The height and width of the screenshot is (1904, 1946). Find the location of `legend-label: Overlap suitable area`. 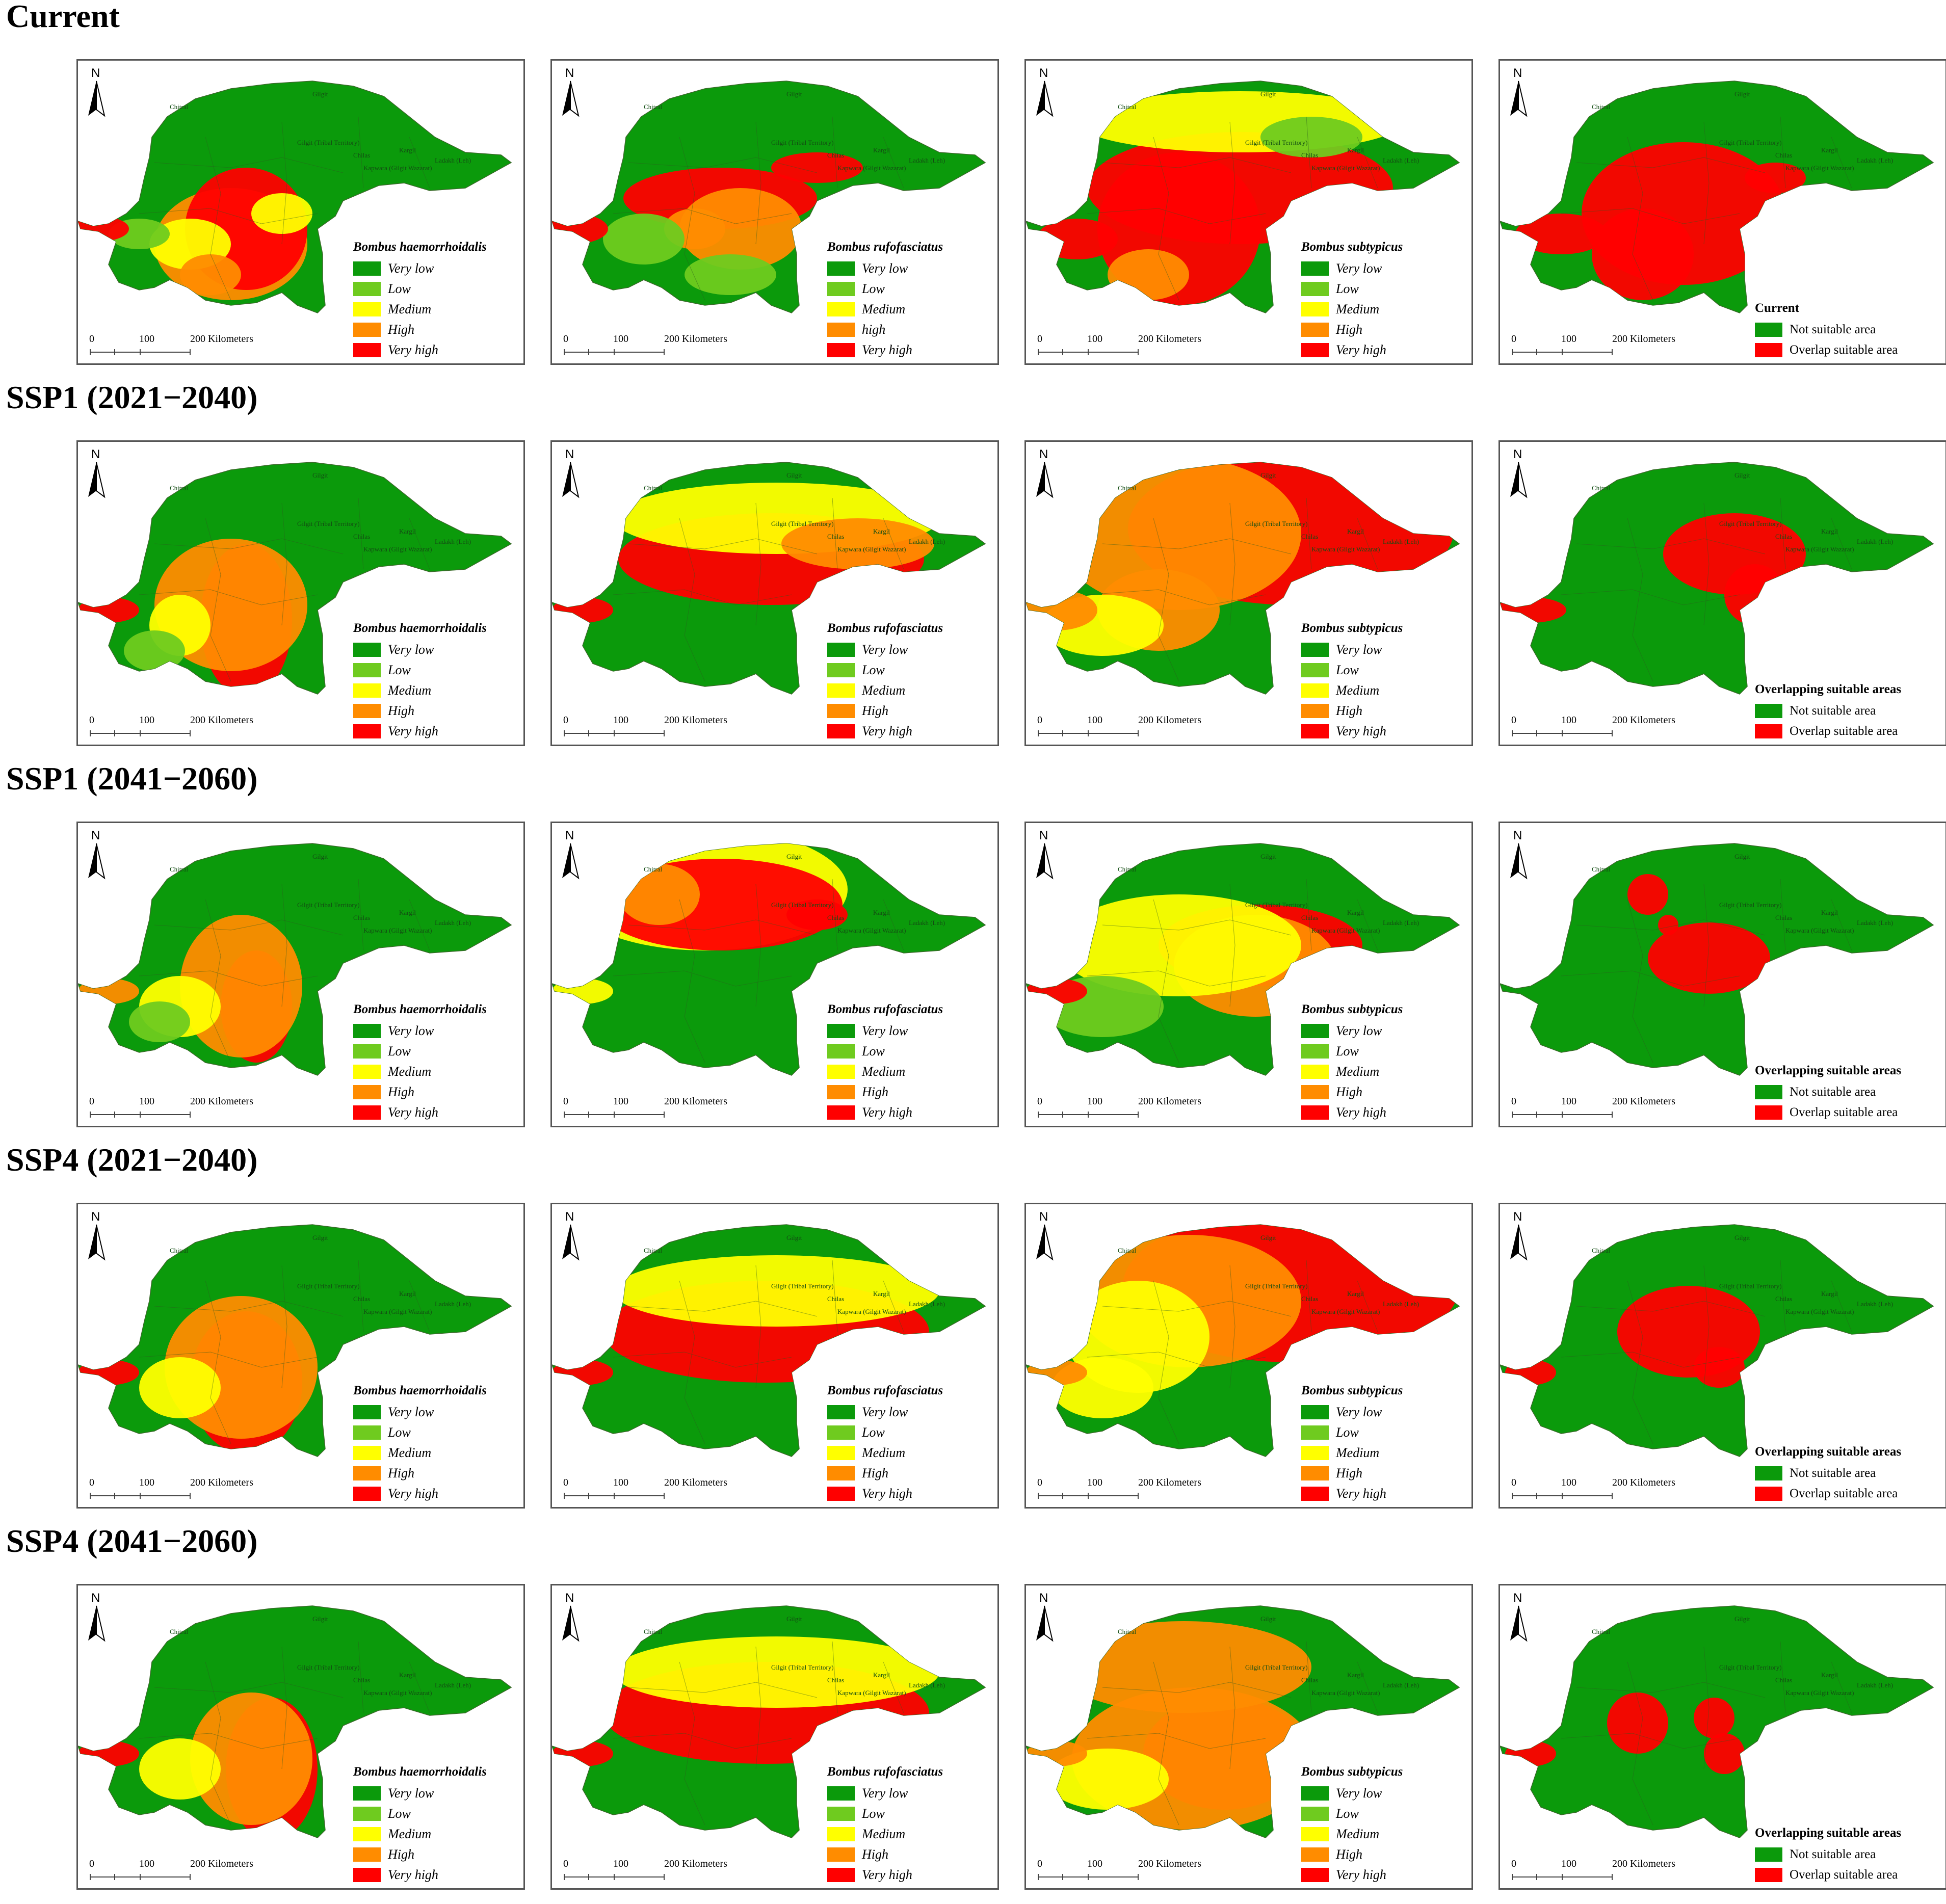

legend-label: Overlap suitable area is located at coordinates (1844, 1493).